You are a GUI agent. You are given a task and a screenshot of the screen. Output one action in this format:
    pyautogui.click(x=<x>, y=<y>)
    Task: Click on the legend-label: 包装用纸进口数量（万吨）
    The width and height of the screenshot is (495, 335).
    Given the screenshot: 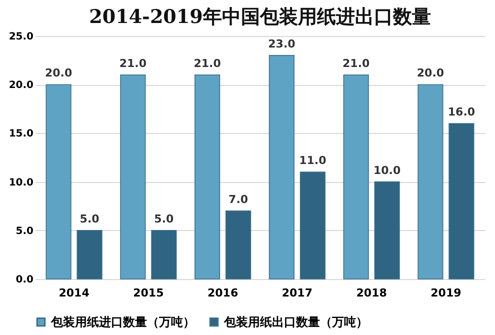 What is the action you would take?
    pyautogui.click(x=122, y=322)
    